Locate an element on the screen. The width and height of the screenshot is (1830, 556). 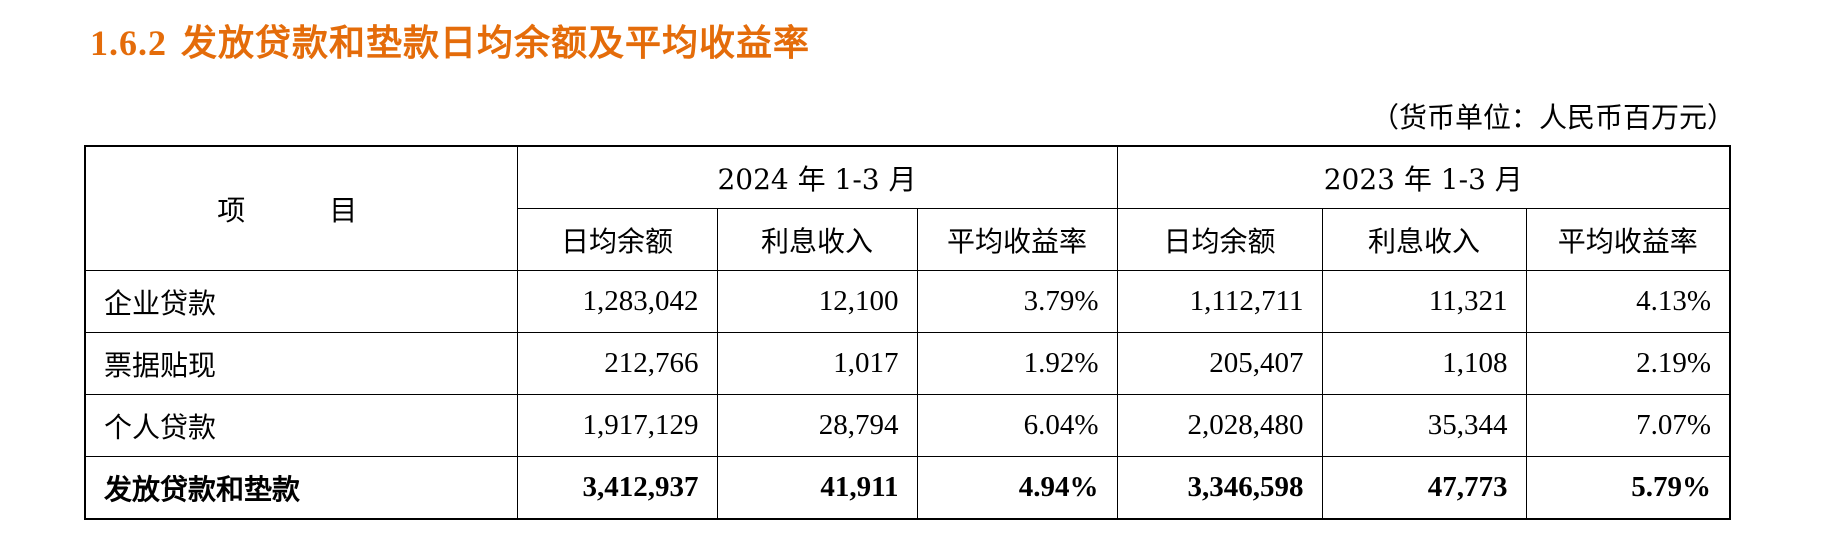
table-cell: 3,346,598 is located at coordinates (1219, 488).